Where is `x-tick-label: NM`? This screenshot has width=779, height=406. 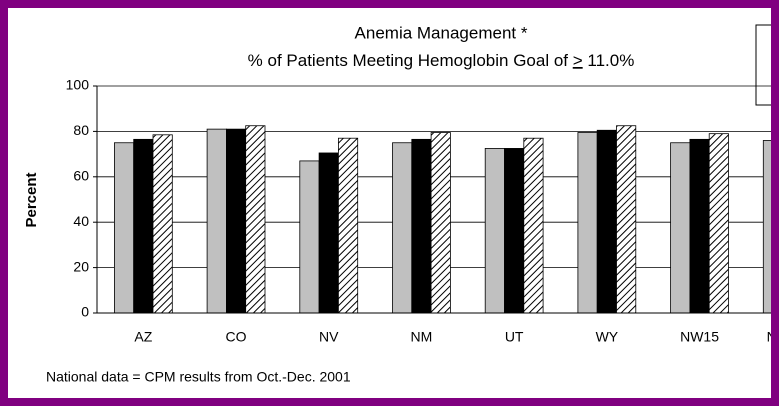
x-tick-label: NM is located at coordinates (422, 337).